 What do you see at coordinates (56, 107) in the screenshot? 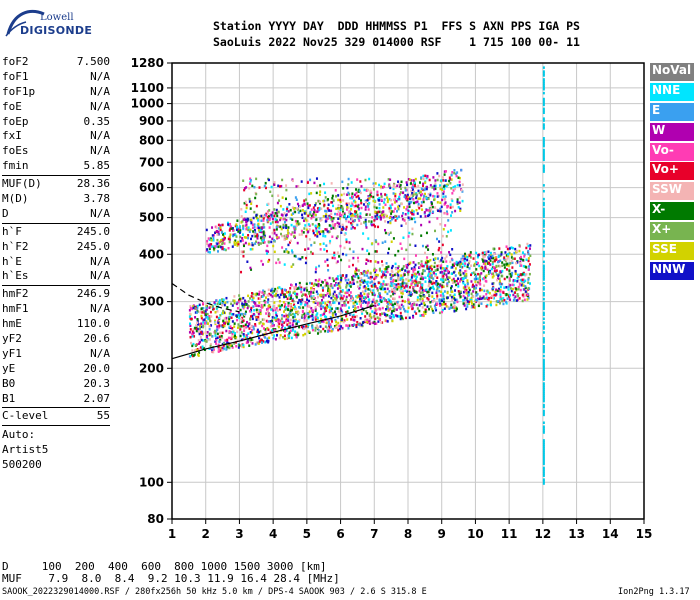
I see `parameter-row: foE N/A` at bounding box center [56, 107].